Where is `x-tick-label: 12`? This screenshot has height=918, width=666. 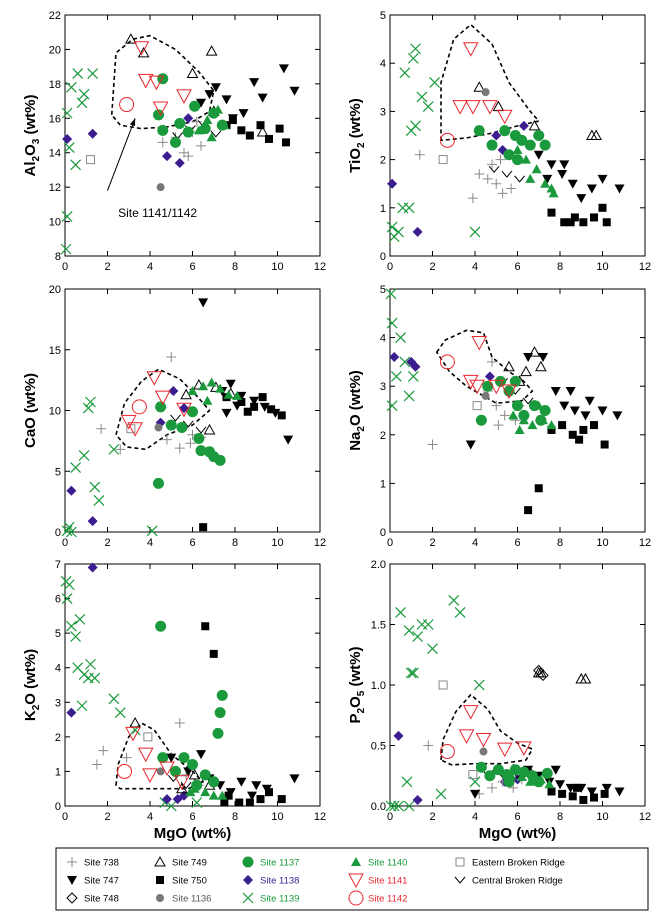
x-tick-label: 12 is located at coordinates (645, 817).